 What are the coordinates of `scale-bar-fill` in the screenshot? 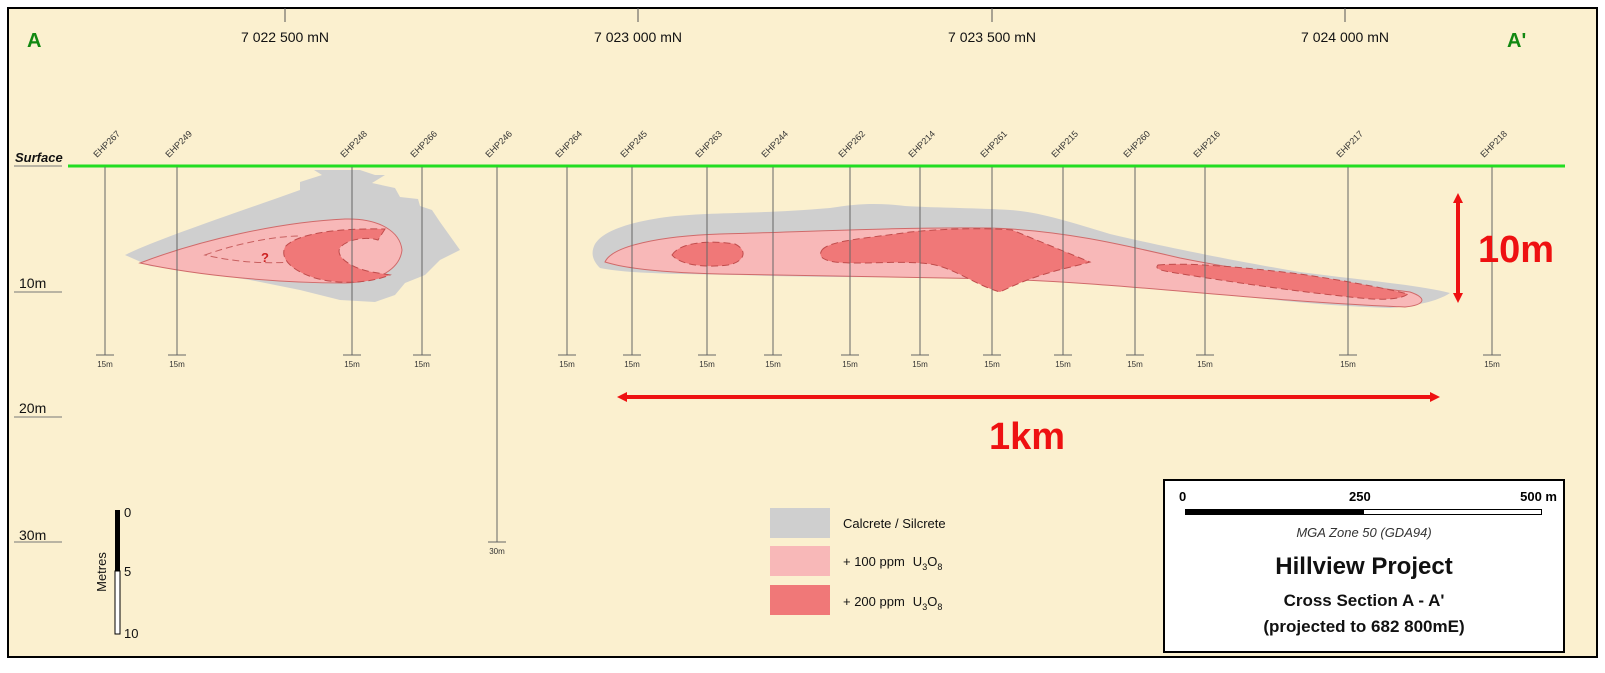 It's located at (1275, 512).